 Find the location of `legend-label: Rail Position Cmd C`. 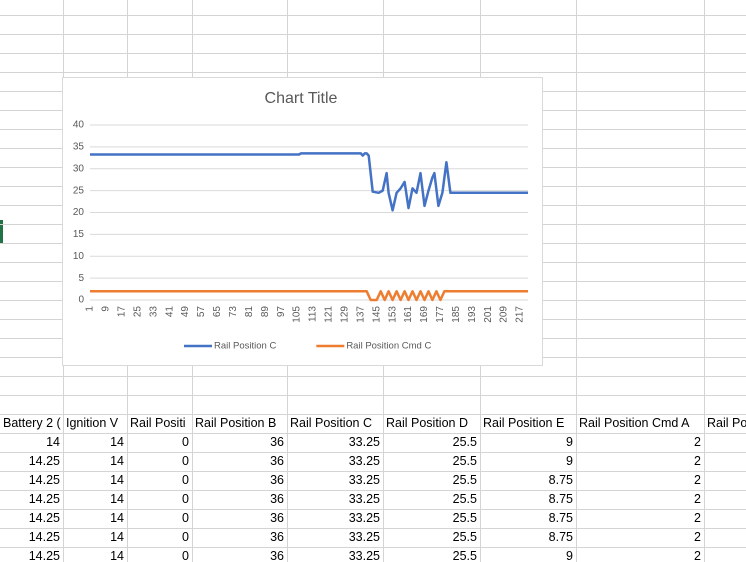

legend-label: Rail Position Cmd C is located at coordinates (388, 346).